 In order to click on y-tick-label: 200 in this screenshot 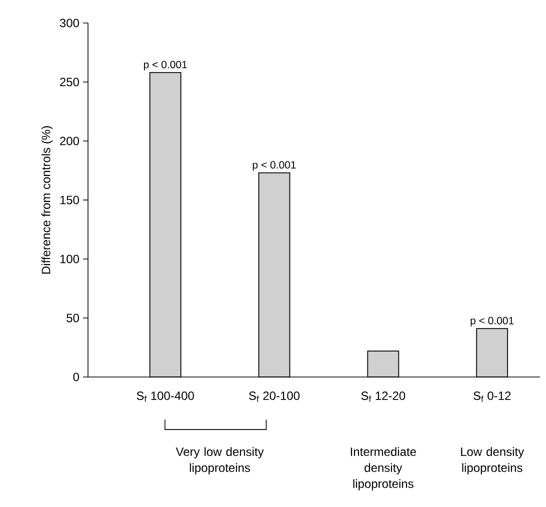, I will do `click(70, 141)`.